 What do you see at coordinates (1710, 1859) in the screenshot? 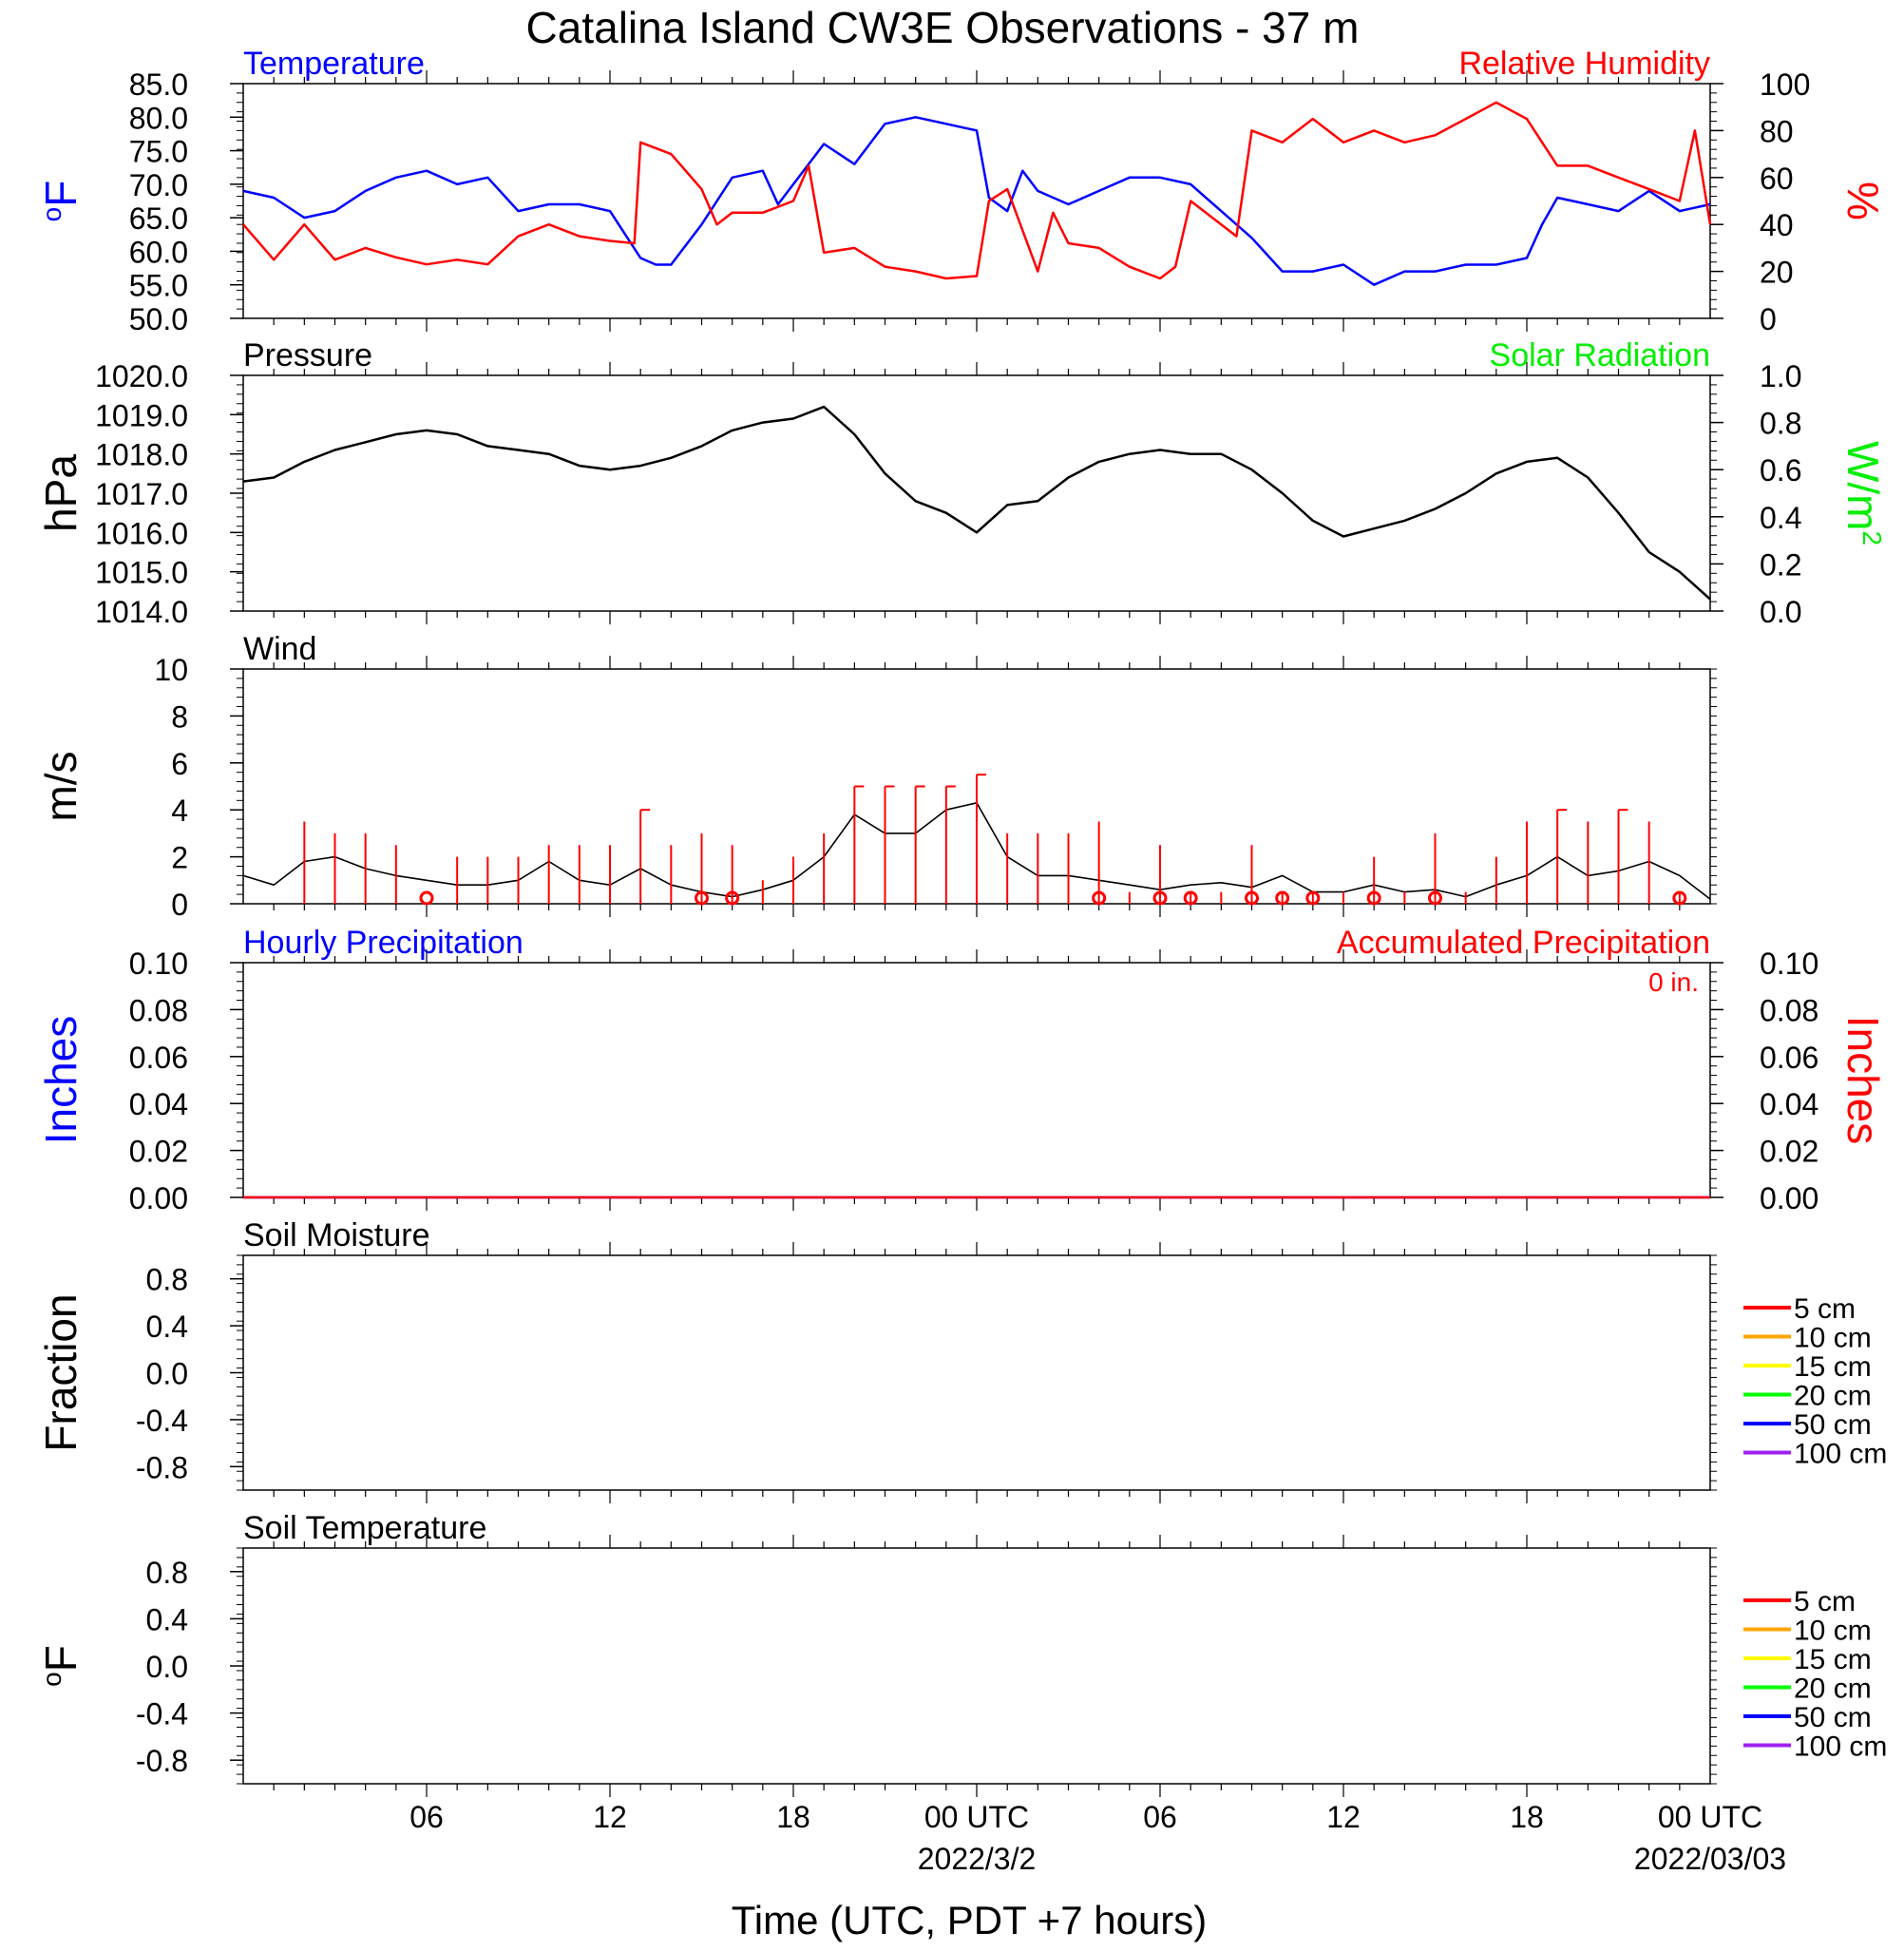
I see `x-date-label: 2022/03/03` at bounding box center [1710, 1859].